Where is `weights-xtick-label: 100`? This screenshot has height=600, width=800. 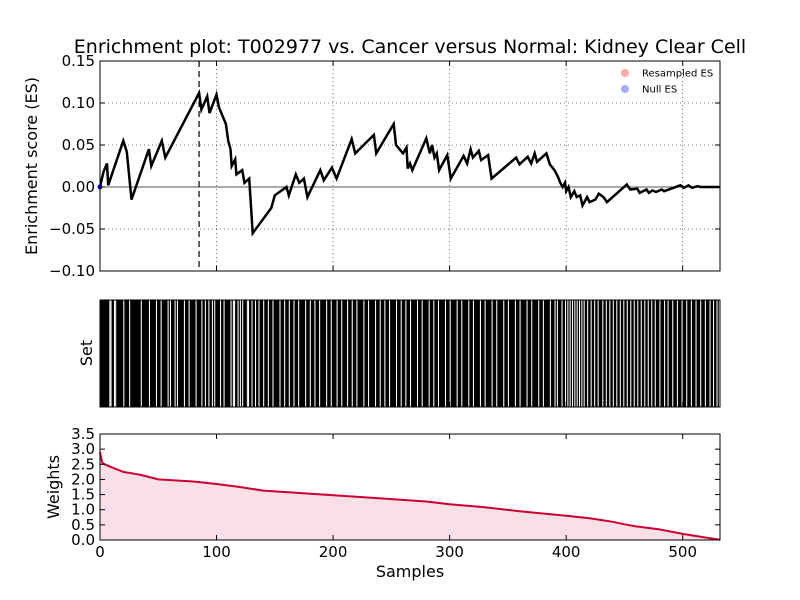
weights-xtick-label: 100 is located at coordinates (216, 552).